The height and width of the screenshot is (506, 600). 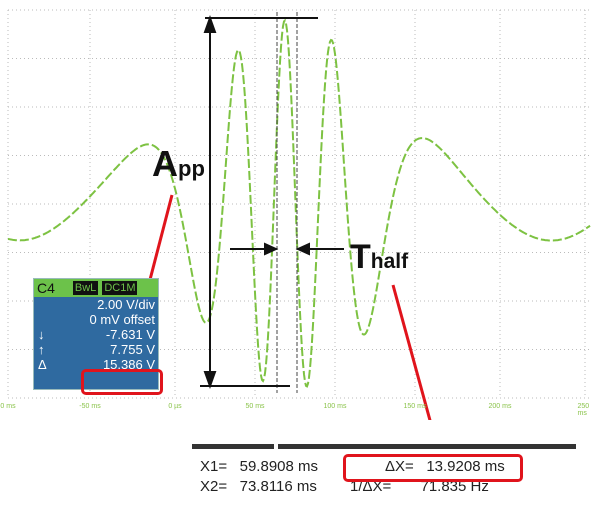 I want to click on x2-label: X2=, so click(x=214, y=486).